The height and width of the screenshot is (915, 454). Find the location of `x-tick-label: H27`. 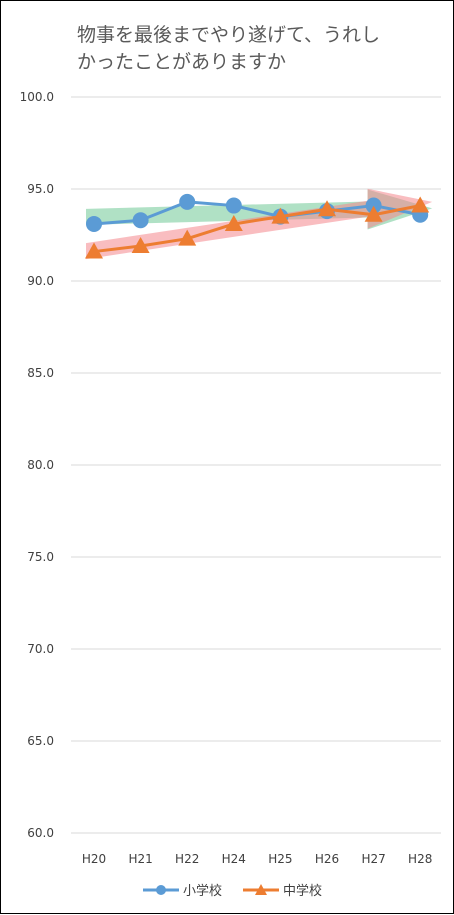

x-tick-label: H27 is located at coordinates (373, 859).